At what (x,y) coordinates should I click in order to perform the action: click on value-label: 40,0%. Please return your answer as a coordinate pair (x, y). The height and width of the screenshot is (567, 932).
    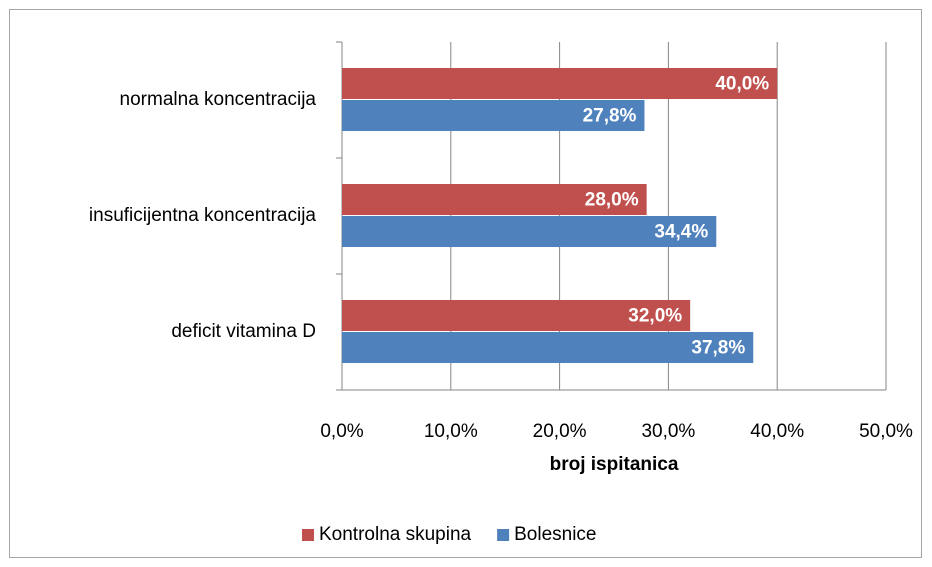
    Looking at the image, I should click on (742, 84).